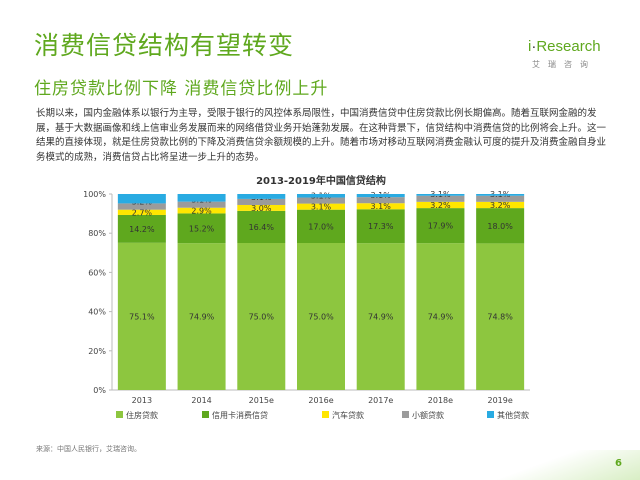 The image size is (640, 480). What do you see at coordinates (99, 390) in the screenshot?
I see `y-tick-label: 0%` at bounding box center [99, 390].